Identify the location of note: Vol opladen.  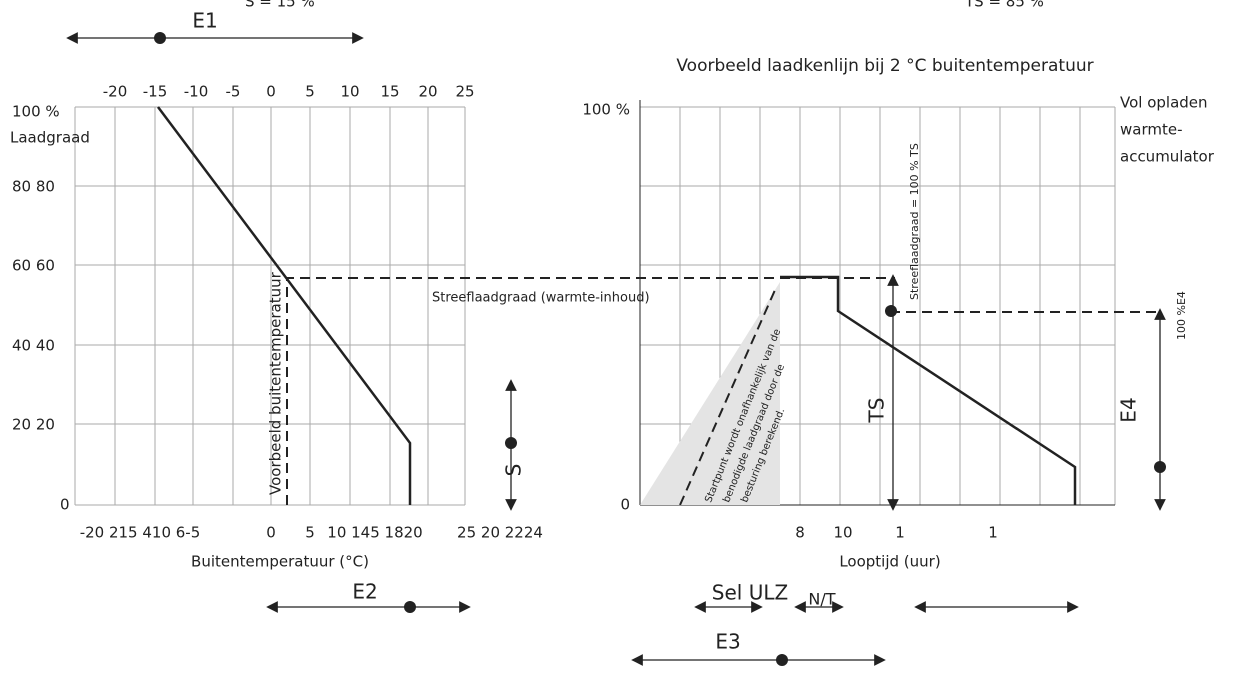
(1164, 103).